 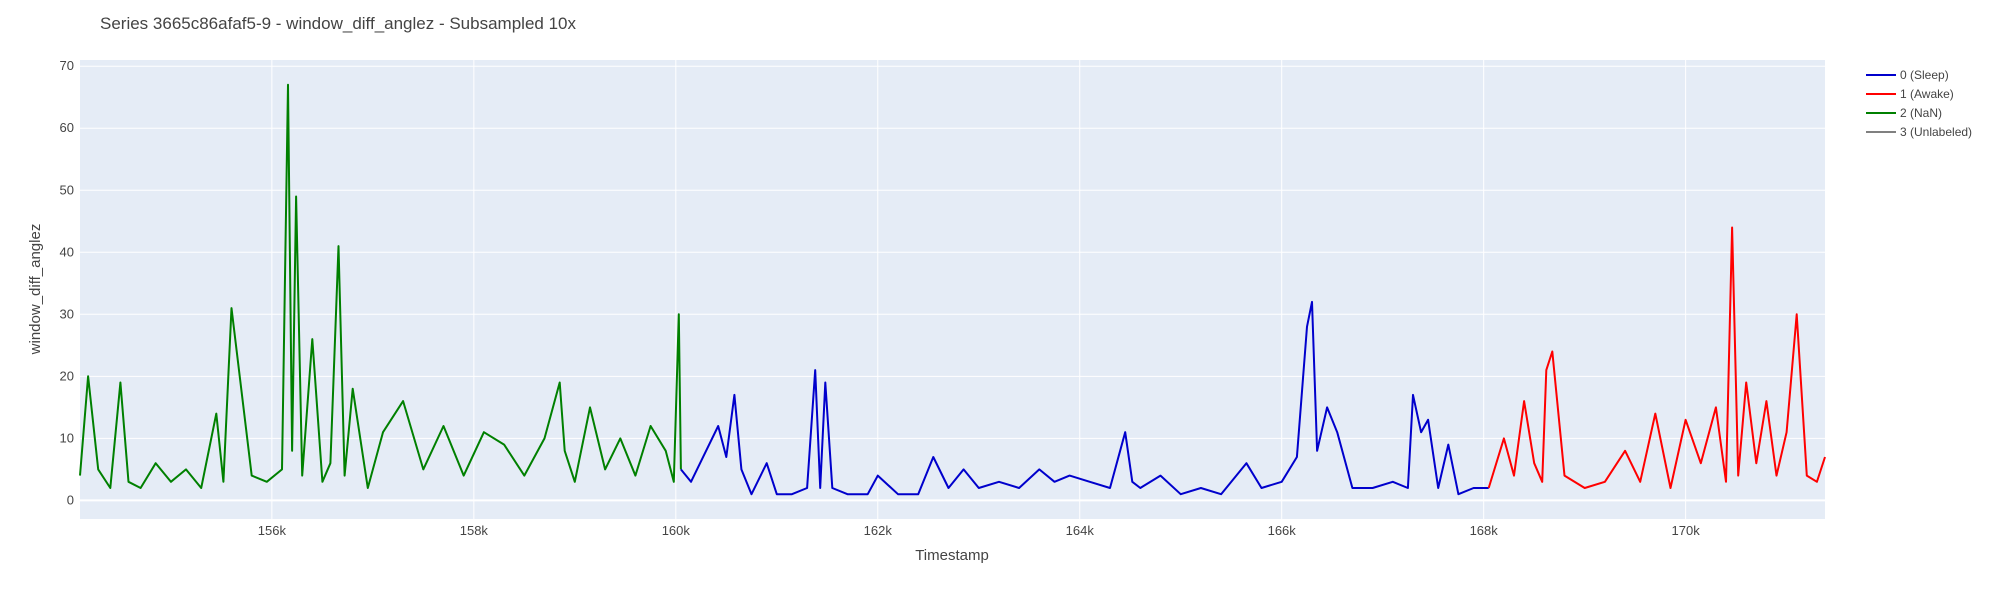 What do you see at coordinates (67, 437) in the screenshot?
I see `y-tick-label: 10` at bounding box center [67, 437].